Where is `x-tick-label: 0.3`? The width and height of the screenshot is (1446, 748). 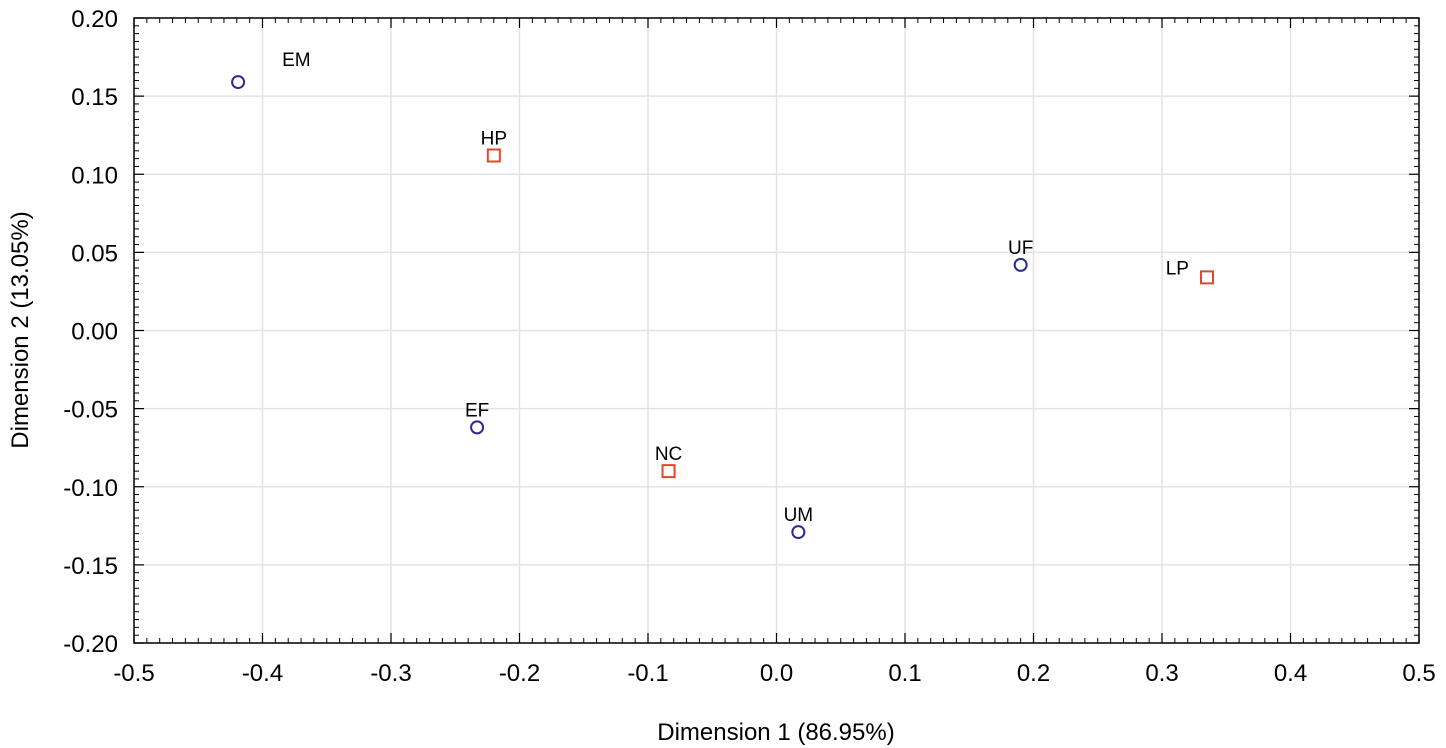
x-tick-label: 0.3 is located at coordinates (1161, 673).